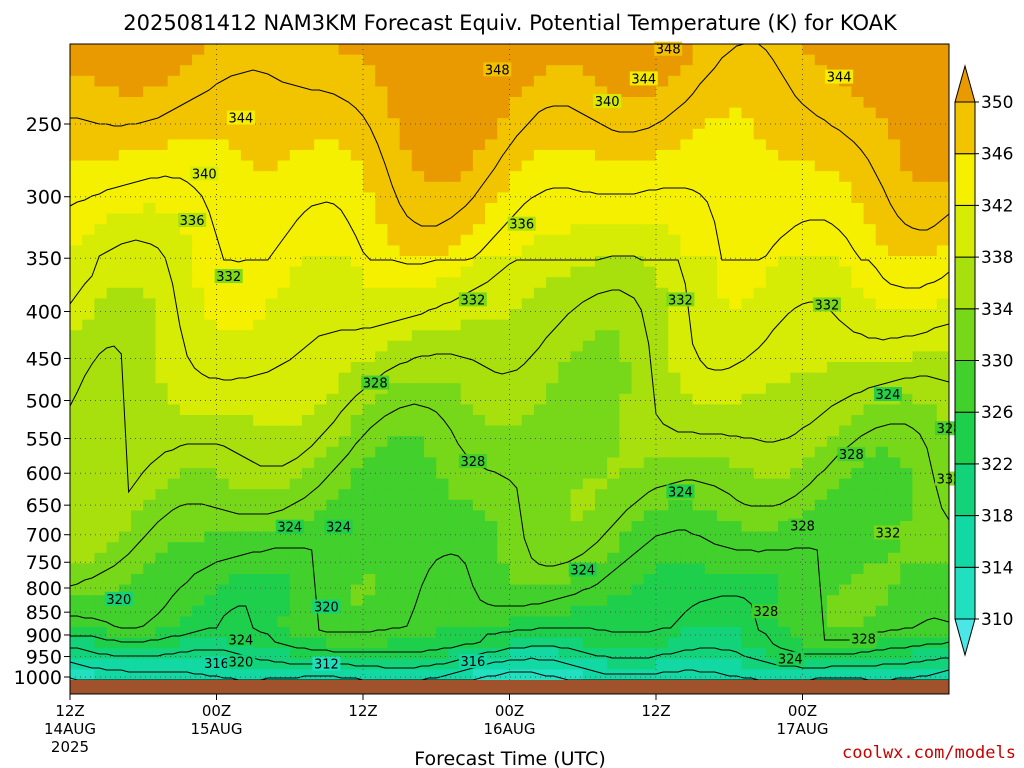 The height and width of the screenshot is (768, 1024). What do you see at coordinates (509, 687) in the screenshot?
I see `ground-layer` at bounding box center [509, 687].